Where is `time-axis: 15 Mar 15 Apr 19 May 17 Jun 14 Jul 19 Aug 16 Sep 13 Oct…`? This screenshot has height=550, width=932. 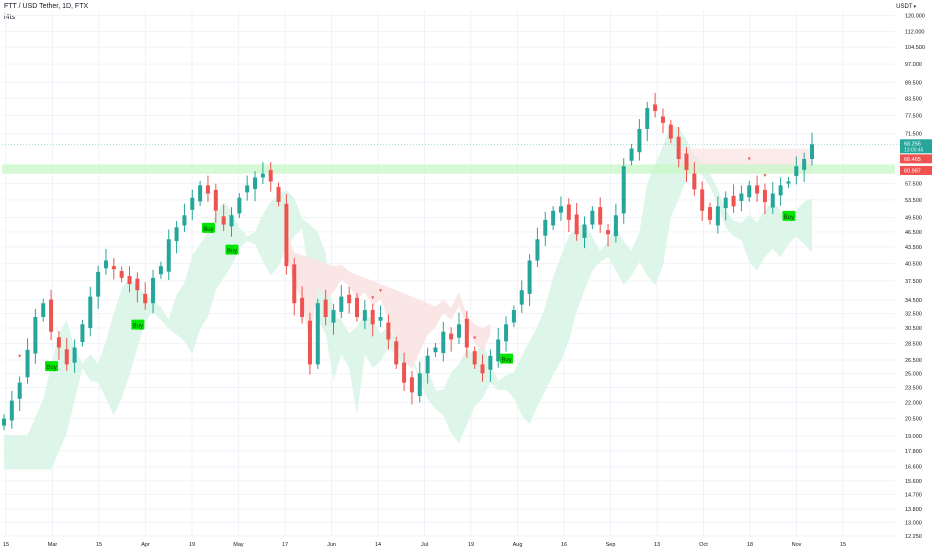
time-axis: 15 Mar 15 Apr 19 May 17 Jun 14 Jul 19 Aug 16 Sep 13 Oct… is located at coordinates (424, 545).